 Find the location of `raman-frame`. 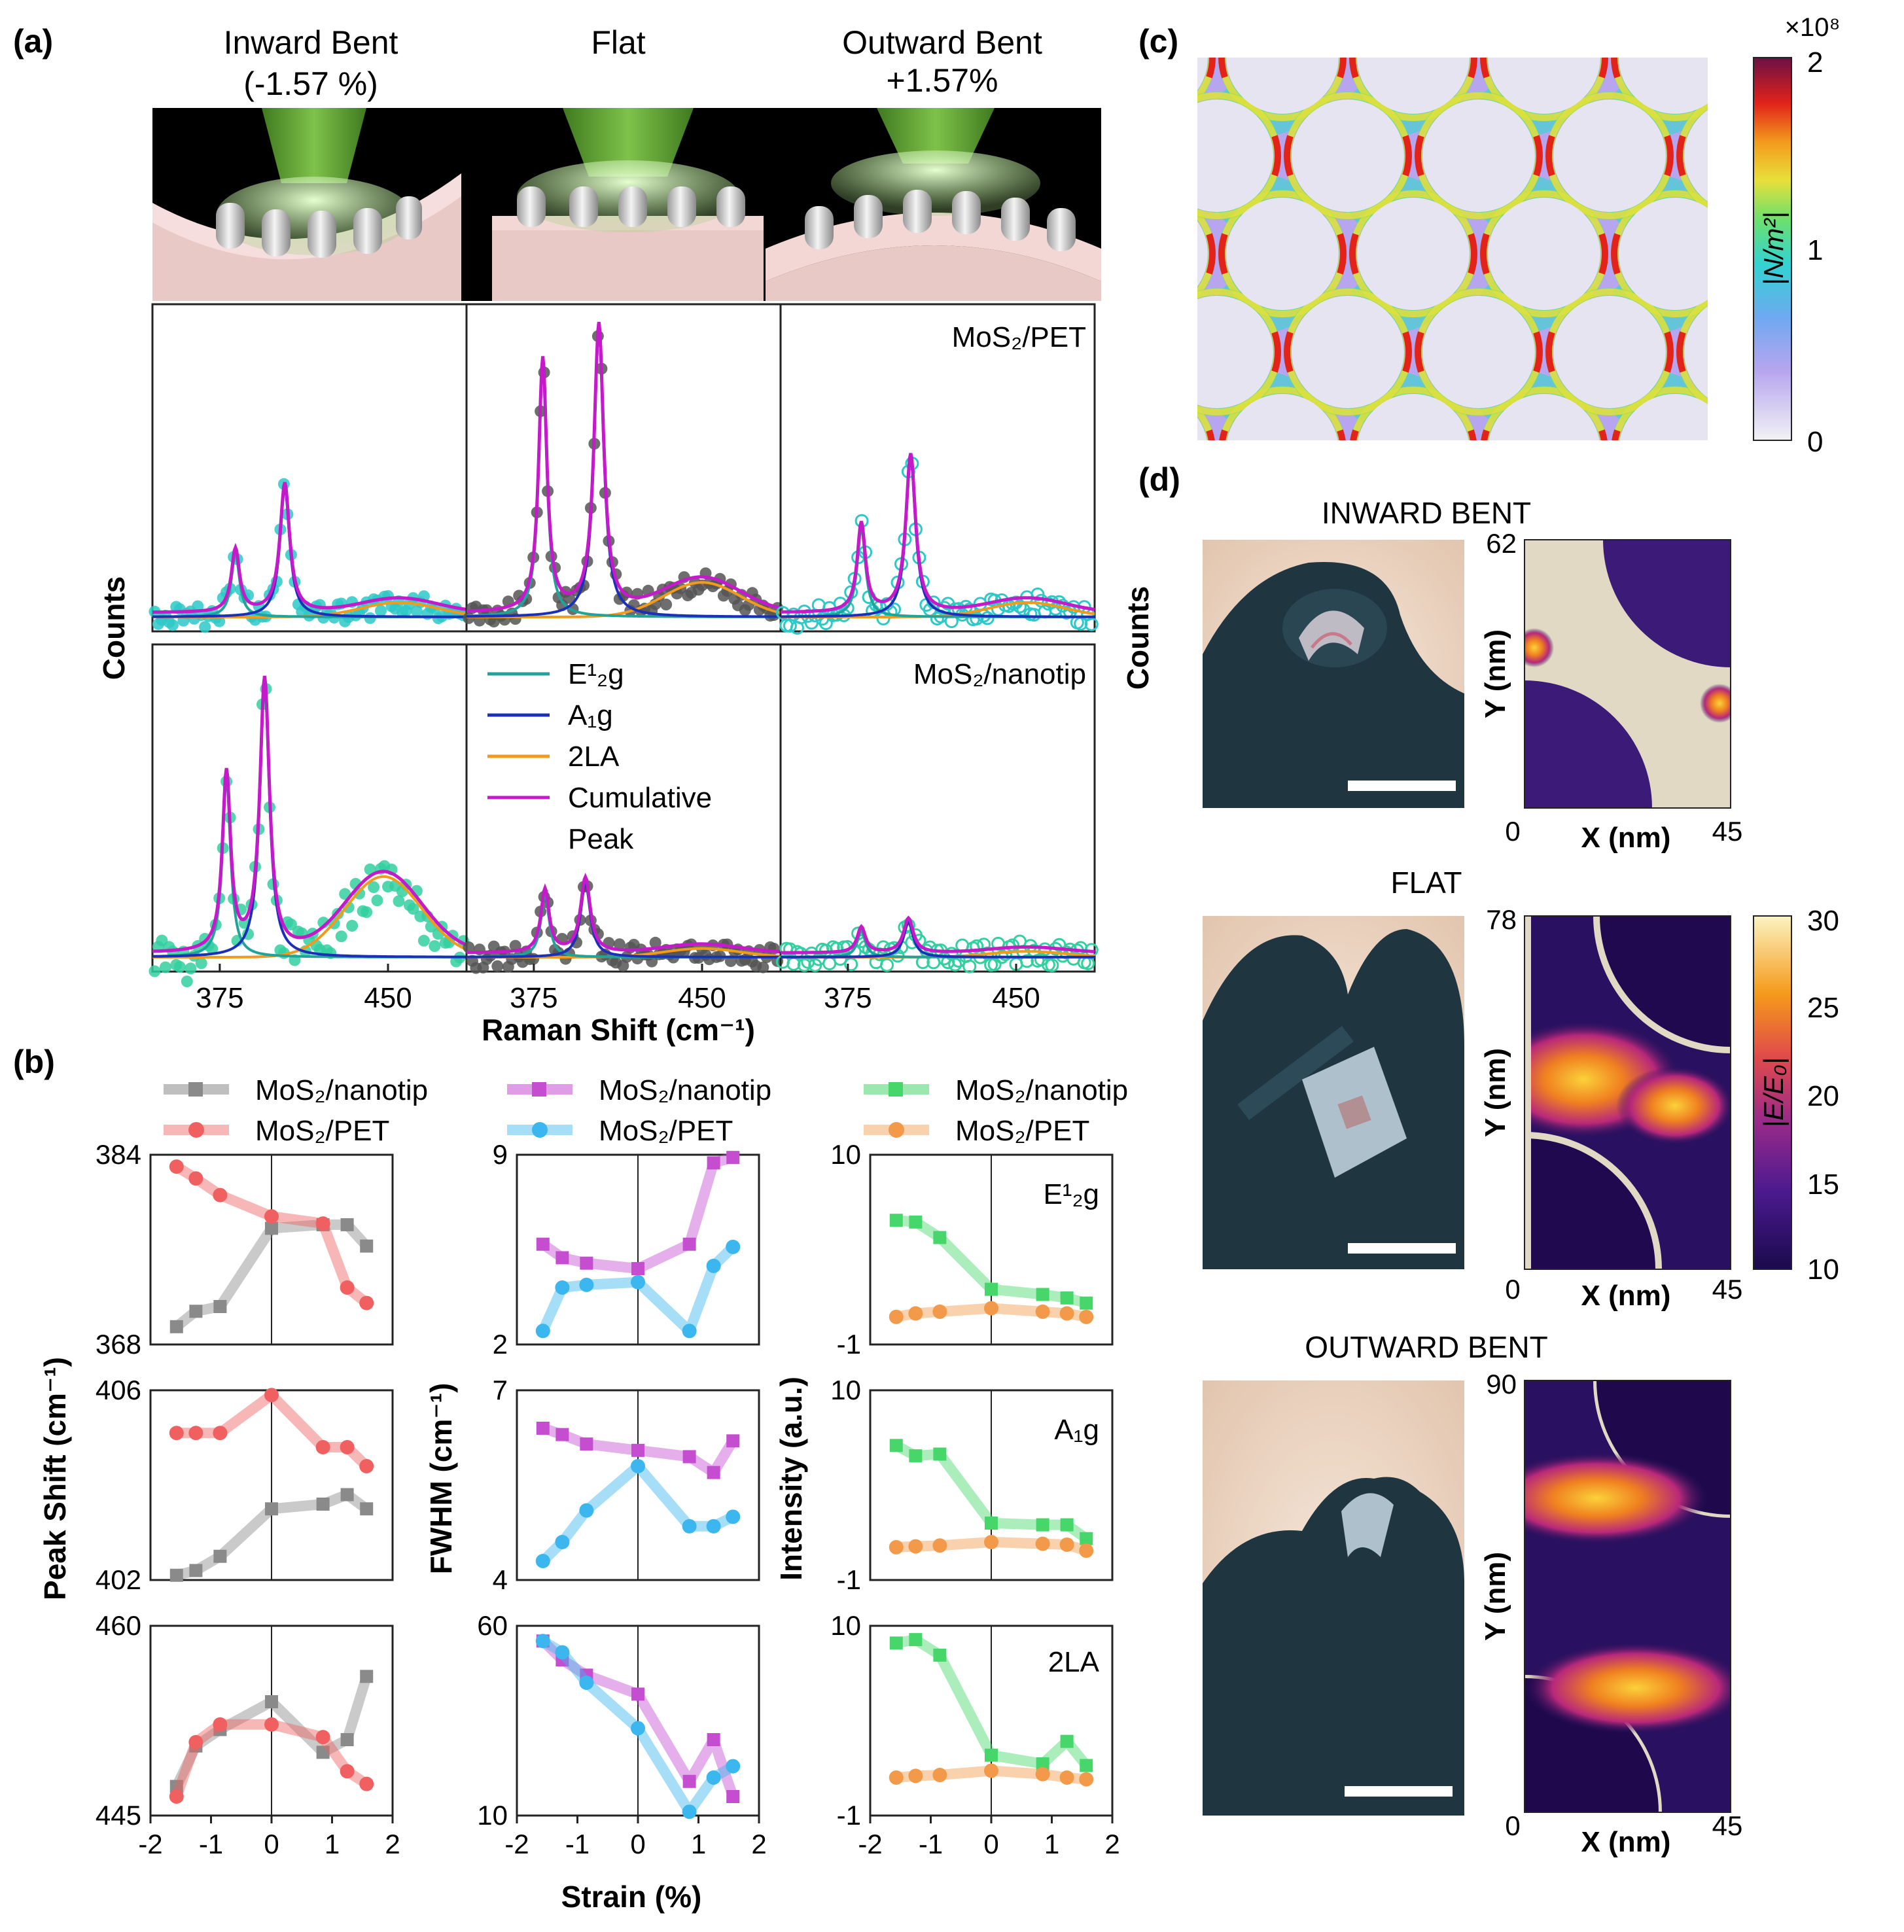

raman-frame is located at coordinates (937, 808).